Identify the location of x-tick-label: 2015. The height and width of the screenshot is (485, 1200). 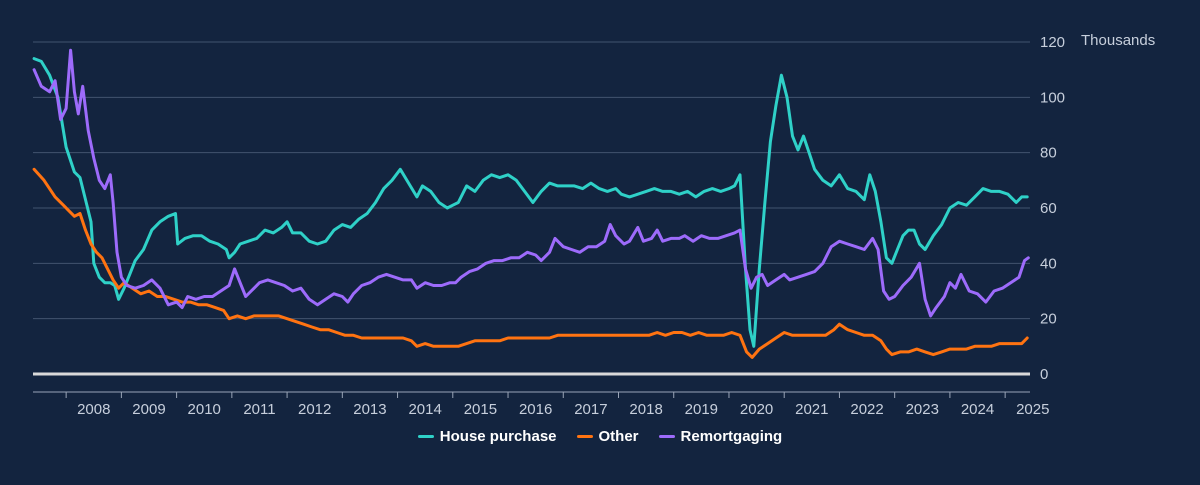
(480, 409).